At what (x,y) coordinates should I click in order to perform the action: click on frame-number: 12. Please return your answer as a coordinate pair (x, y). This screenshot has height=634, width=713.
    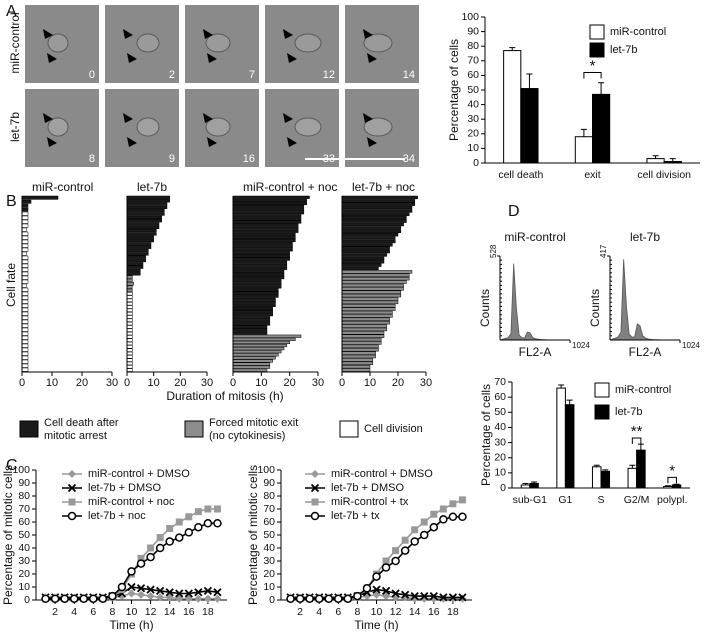
    Looking at the image, I should click on (329, 75).